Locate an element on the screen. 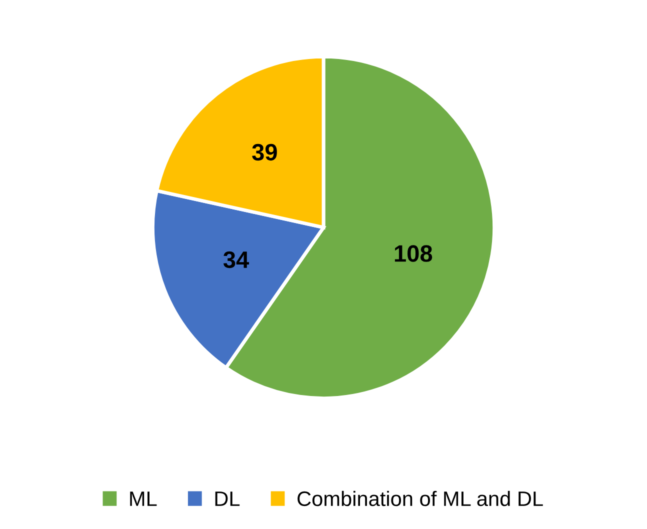  legend-label: Combination of ML and DL is located at coordinates (420, 498).